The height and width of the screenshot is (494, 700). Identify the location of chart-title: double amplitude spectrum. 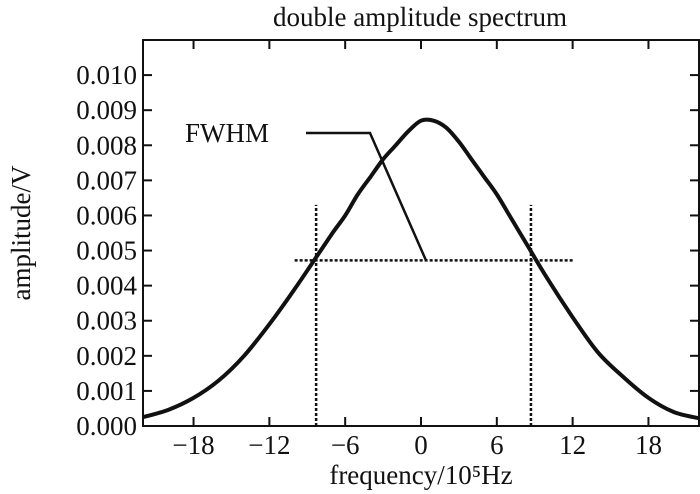
(420, 17).